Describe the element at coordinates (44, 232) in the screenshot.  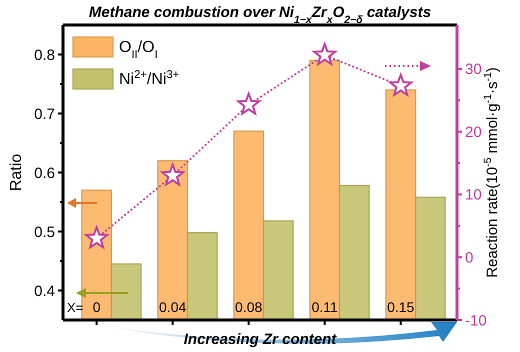
I see `y-tick-label: 0.5` at that location.